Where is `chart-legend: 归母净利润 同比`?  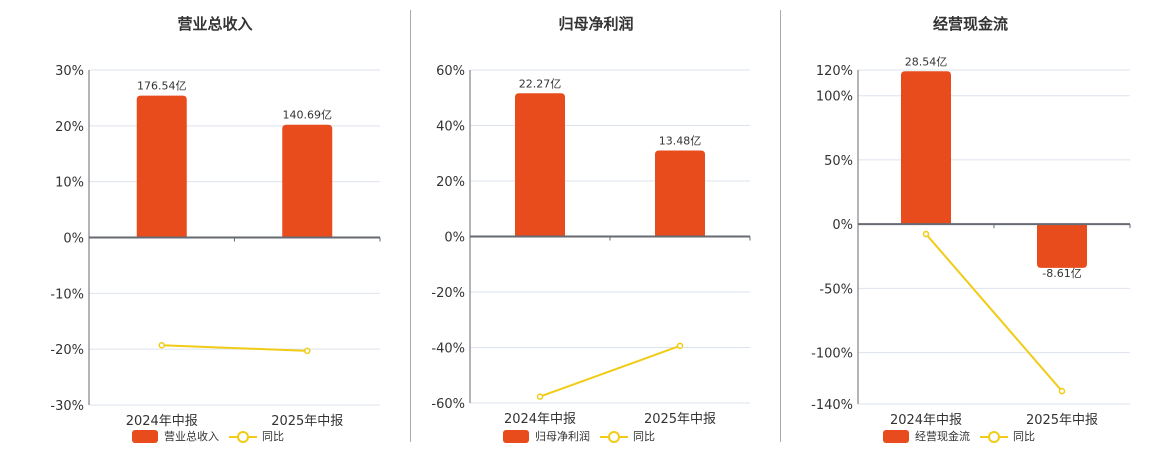
chart-legend: 归母净利润 同比 is located at coordinates (579, 436).